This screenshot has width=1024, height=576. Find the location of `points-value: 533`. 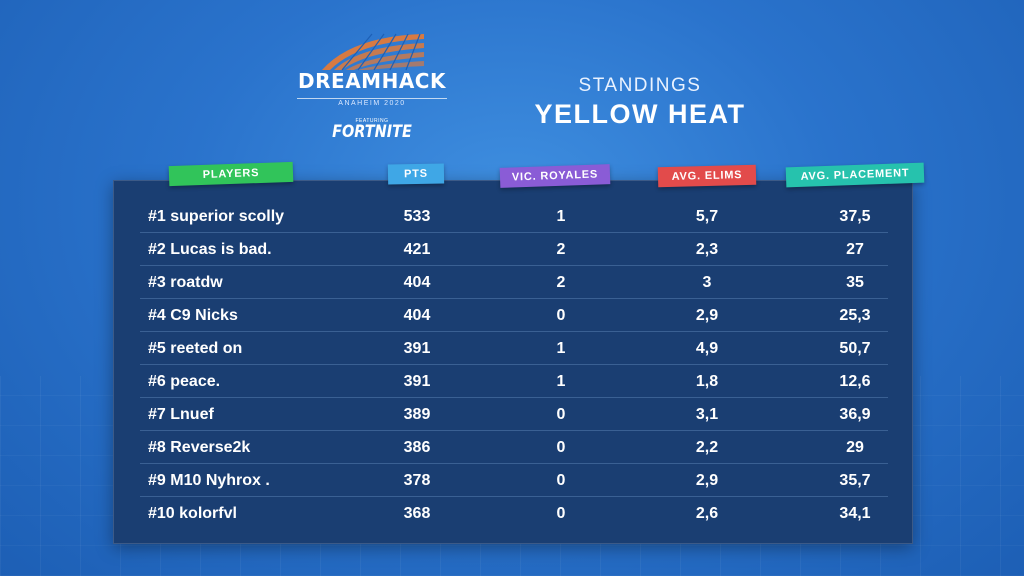

points-value: 533 is located at coordinates (417, 216).